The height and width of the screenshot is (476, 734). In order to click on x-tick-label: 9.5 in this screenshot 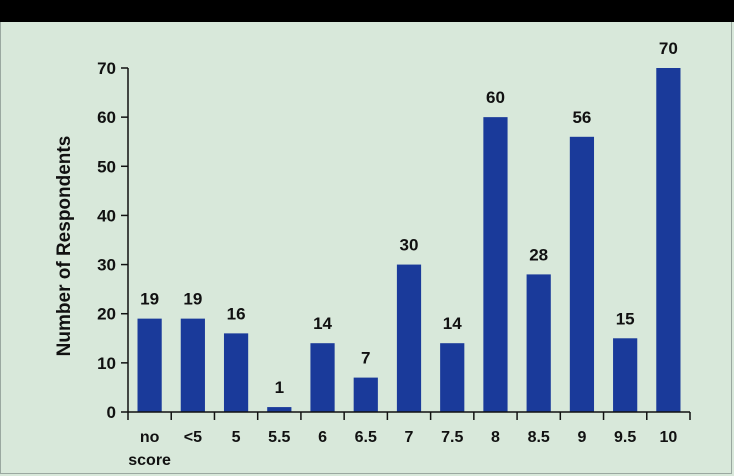, I will do `click(625, 437)`.